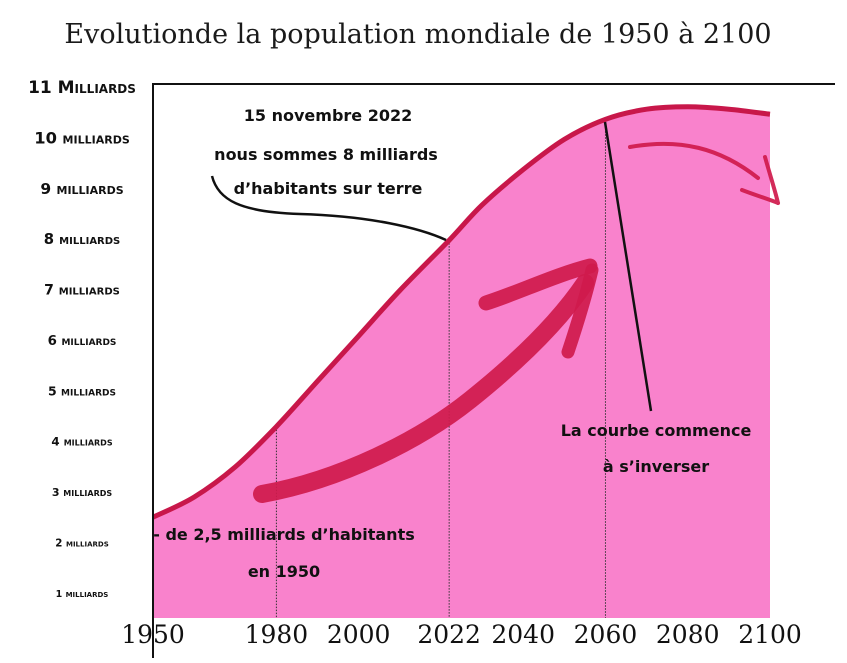  What do you see at coordinates (81, 442) in the screenshot?
I see `y-tick-label: 4 milliards` at bounding box center [81, 442].